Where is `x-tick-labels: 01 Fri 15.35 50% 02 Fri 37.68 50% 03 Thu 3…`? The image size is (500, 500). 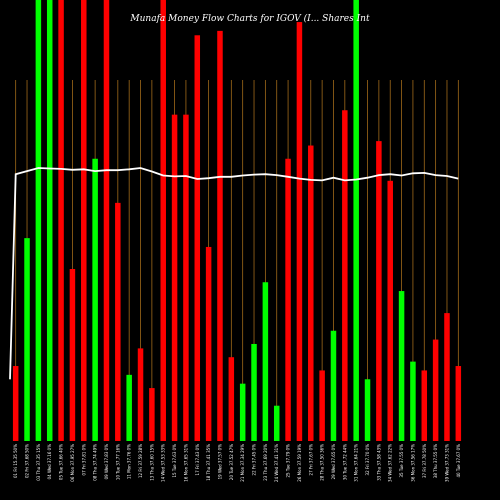 x-tick-labels: 01 Fri 15.35 50% 02 Fri 37.68 50% 03 Thu 3… is located at coordinates (237, 463).